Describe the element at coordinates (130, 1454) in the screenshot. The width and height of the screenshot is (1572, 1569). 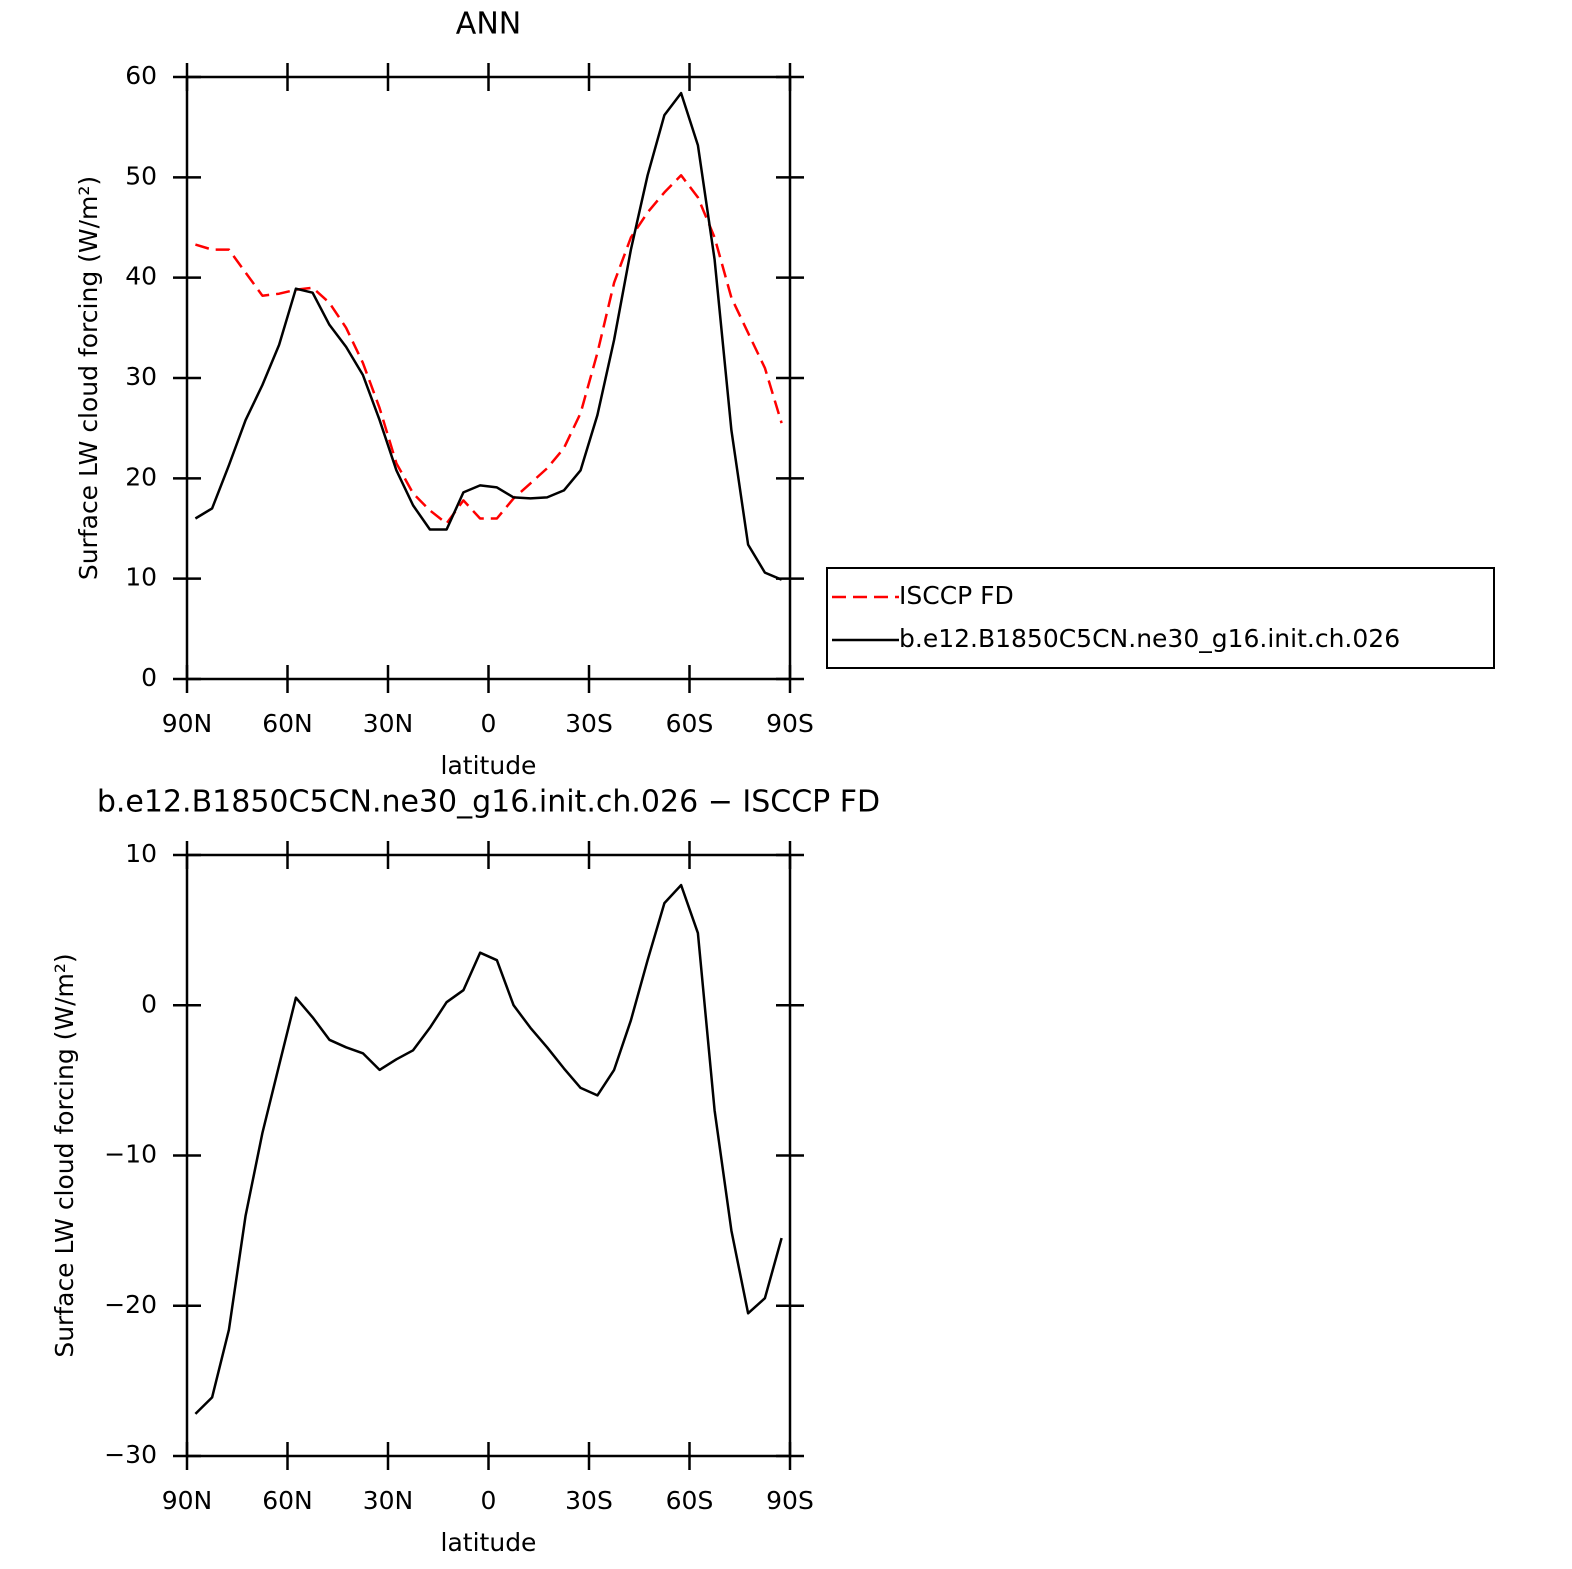
I see `y-tick-label: −30` at that location.